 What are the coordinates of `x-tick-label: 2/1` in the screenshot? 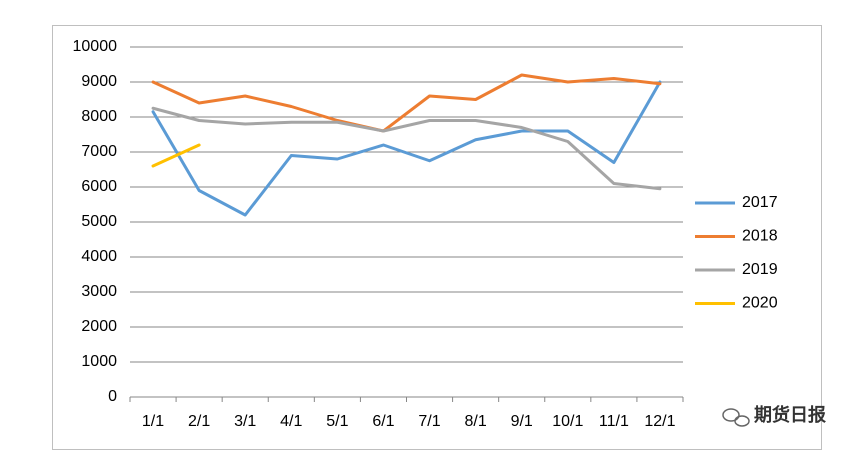 It's located at (199, 421).